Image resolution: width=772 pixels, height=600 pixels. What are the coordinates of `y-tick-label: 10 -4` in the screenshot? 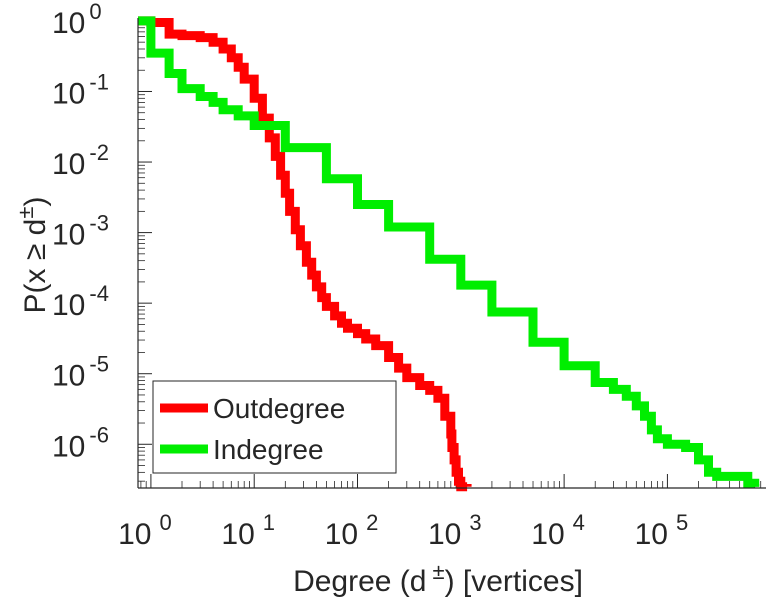 It's located at (80, 301).